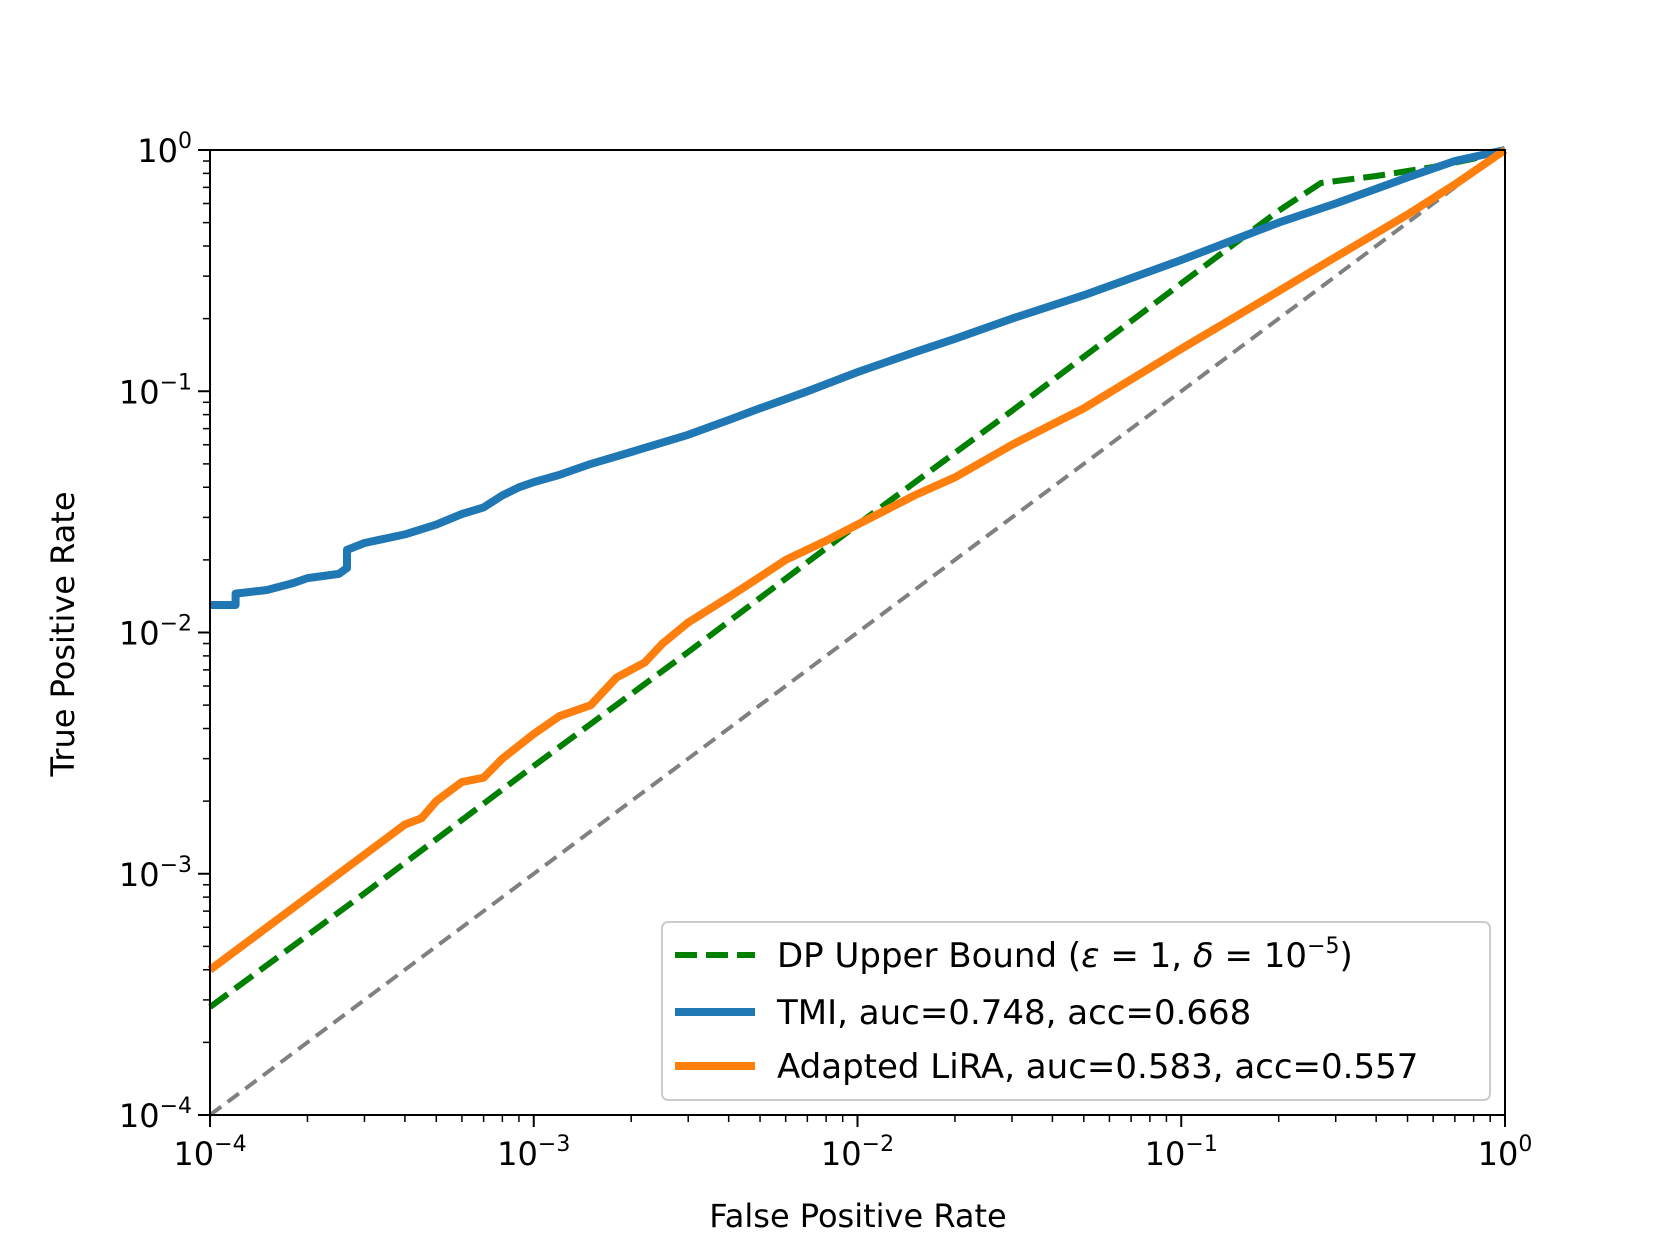  I want to click on x-axis-label: False Positive Rate, so click(857, 1216).